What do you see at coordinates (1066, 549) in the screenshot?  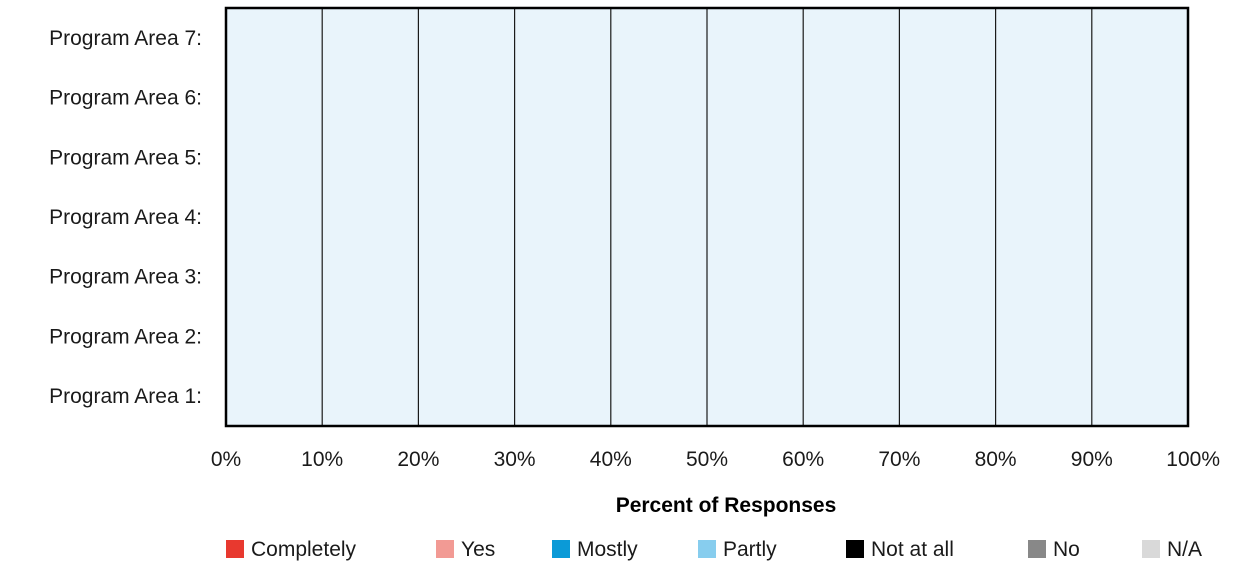 I see `legend-label: No` at bounding box center [1066, 549].